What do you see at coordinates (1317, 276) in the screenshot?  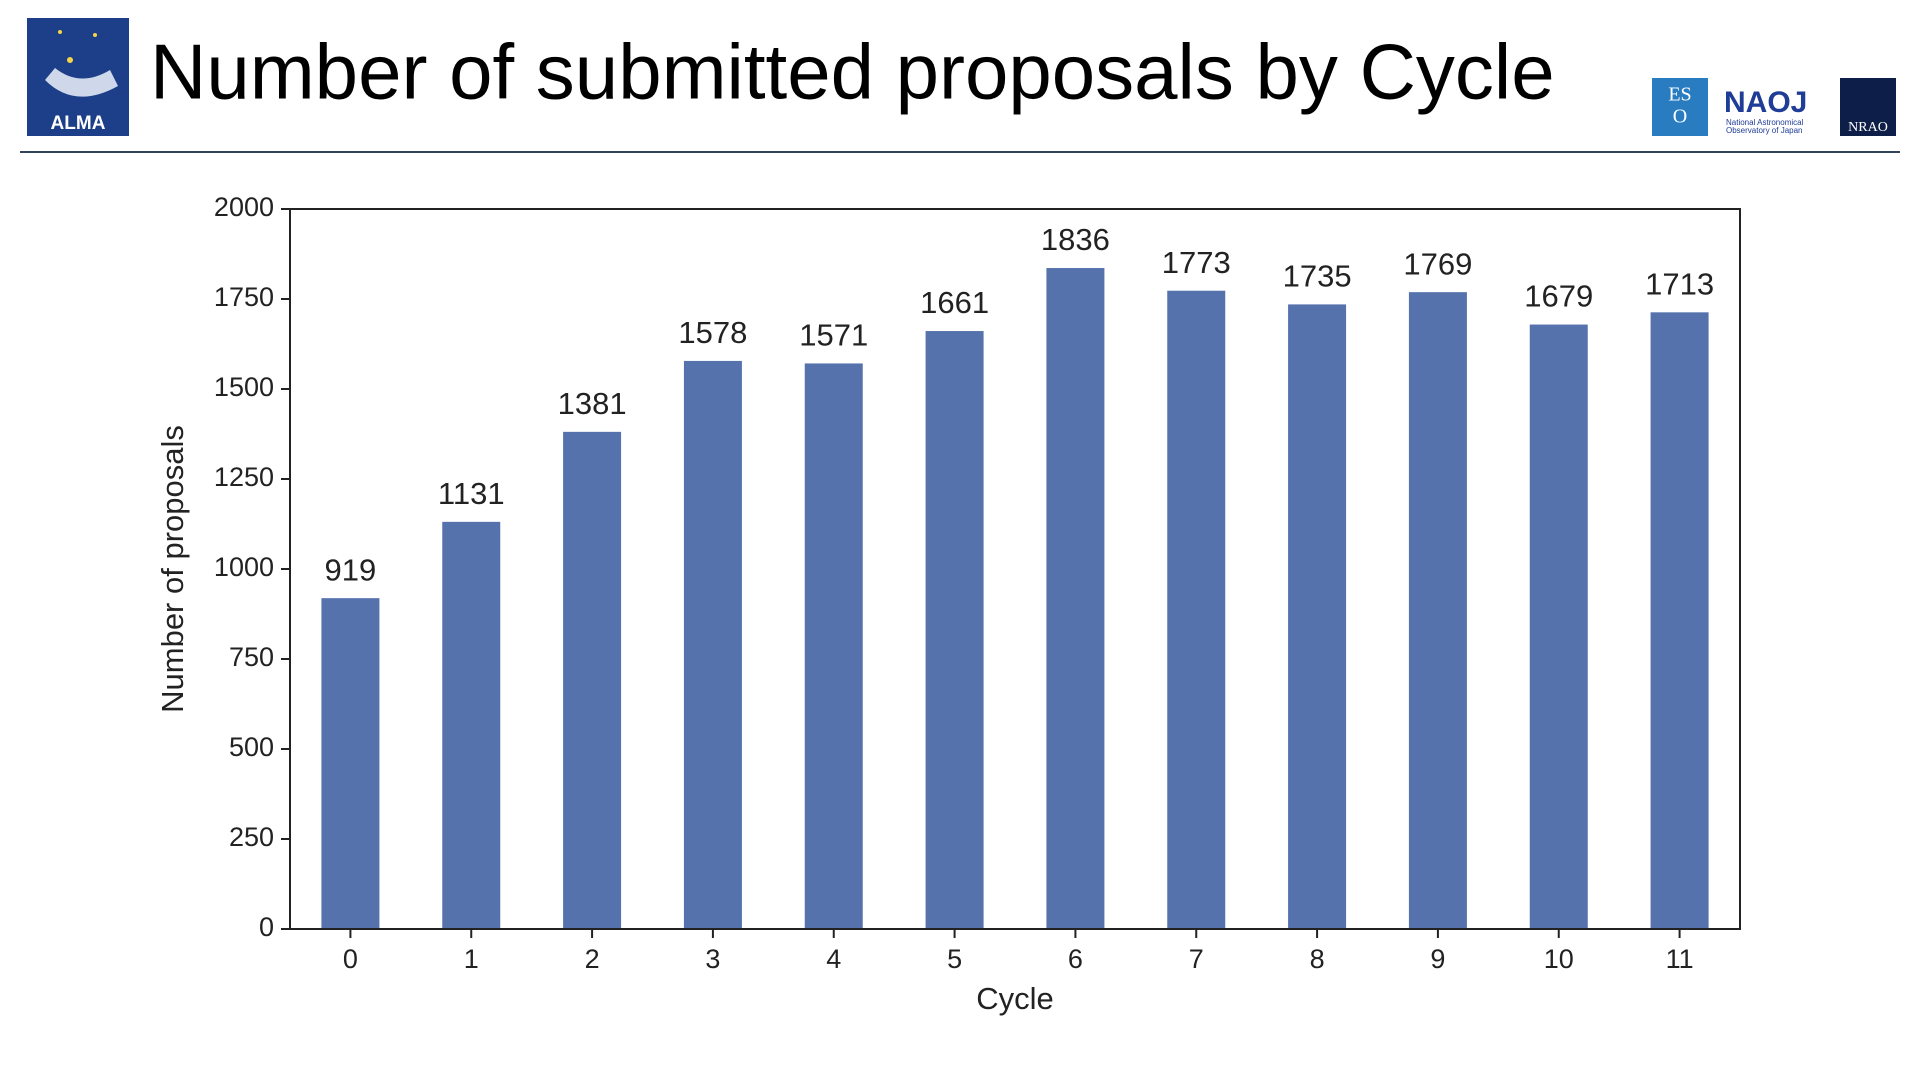 I see `value-label: 1735` at bounding box center [1317, 276].